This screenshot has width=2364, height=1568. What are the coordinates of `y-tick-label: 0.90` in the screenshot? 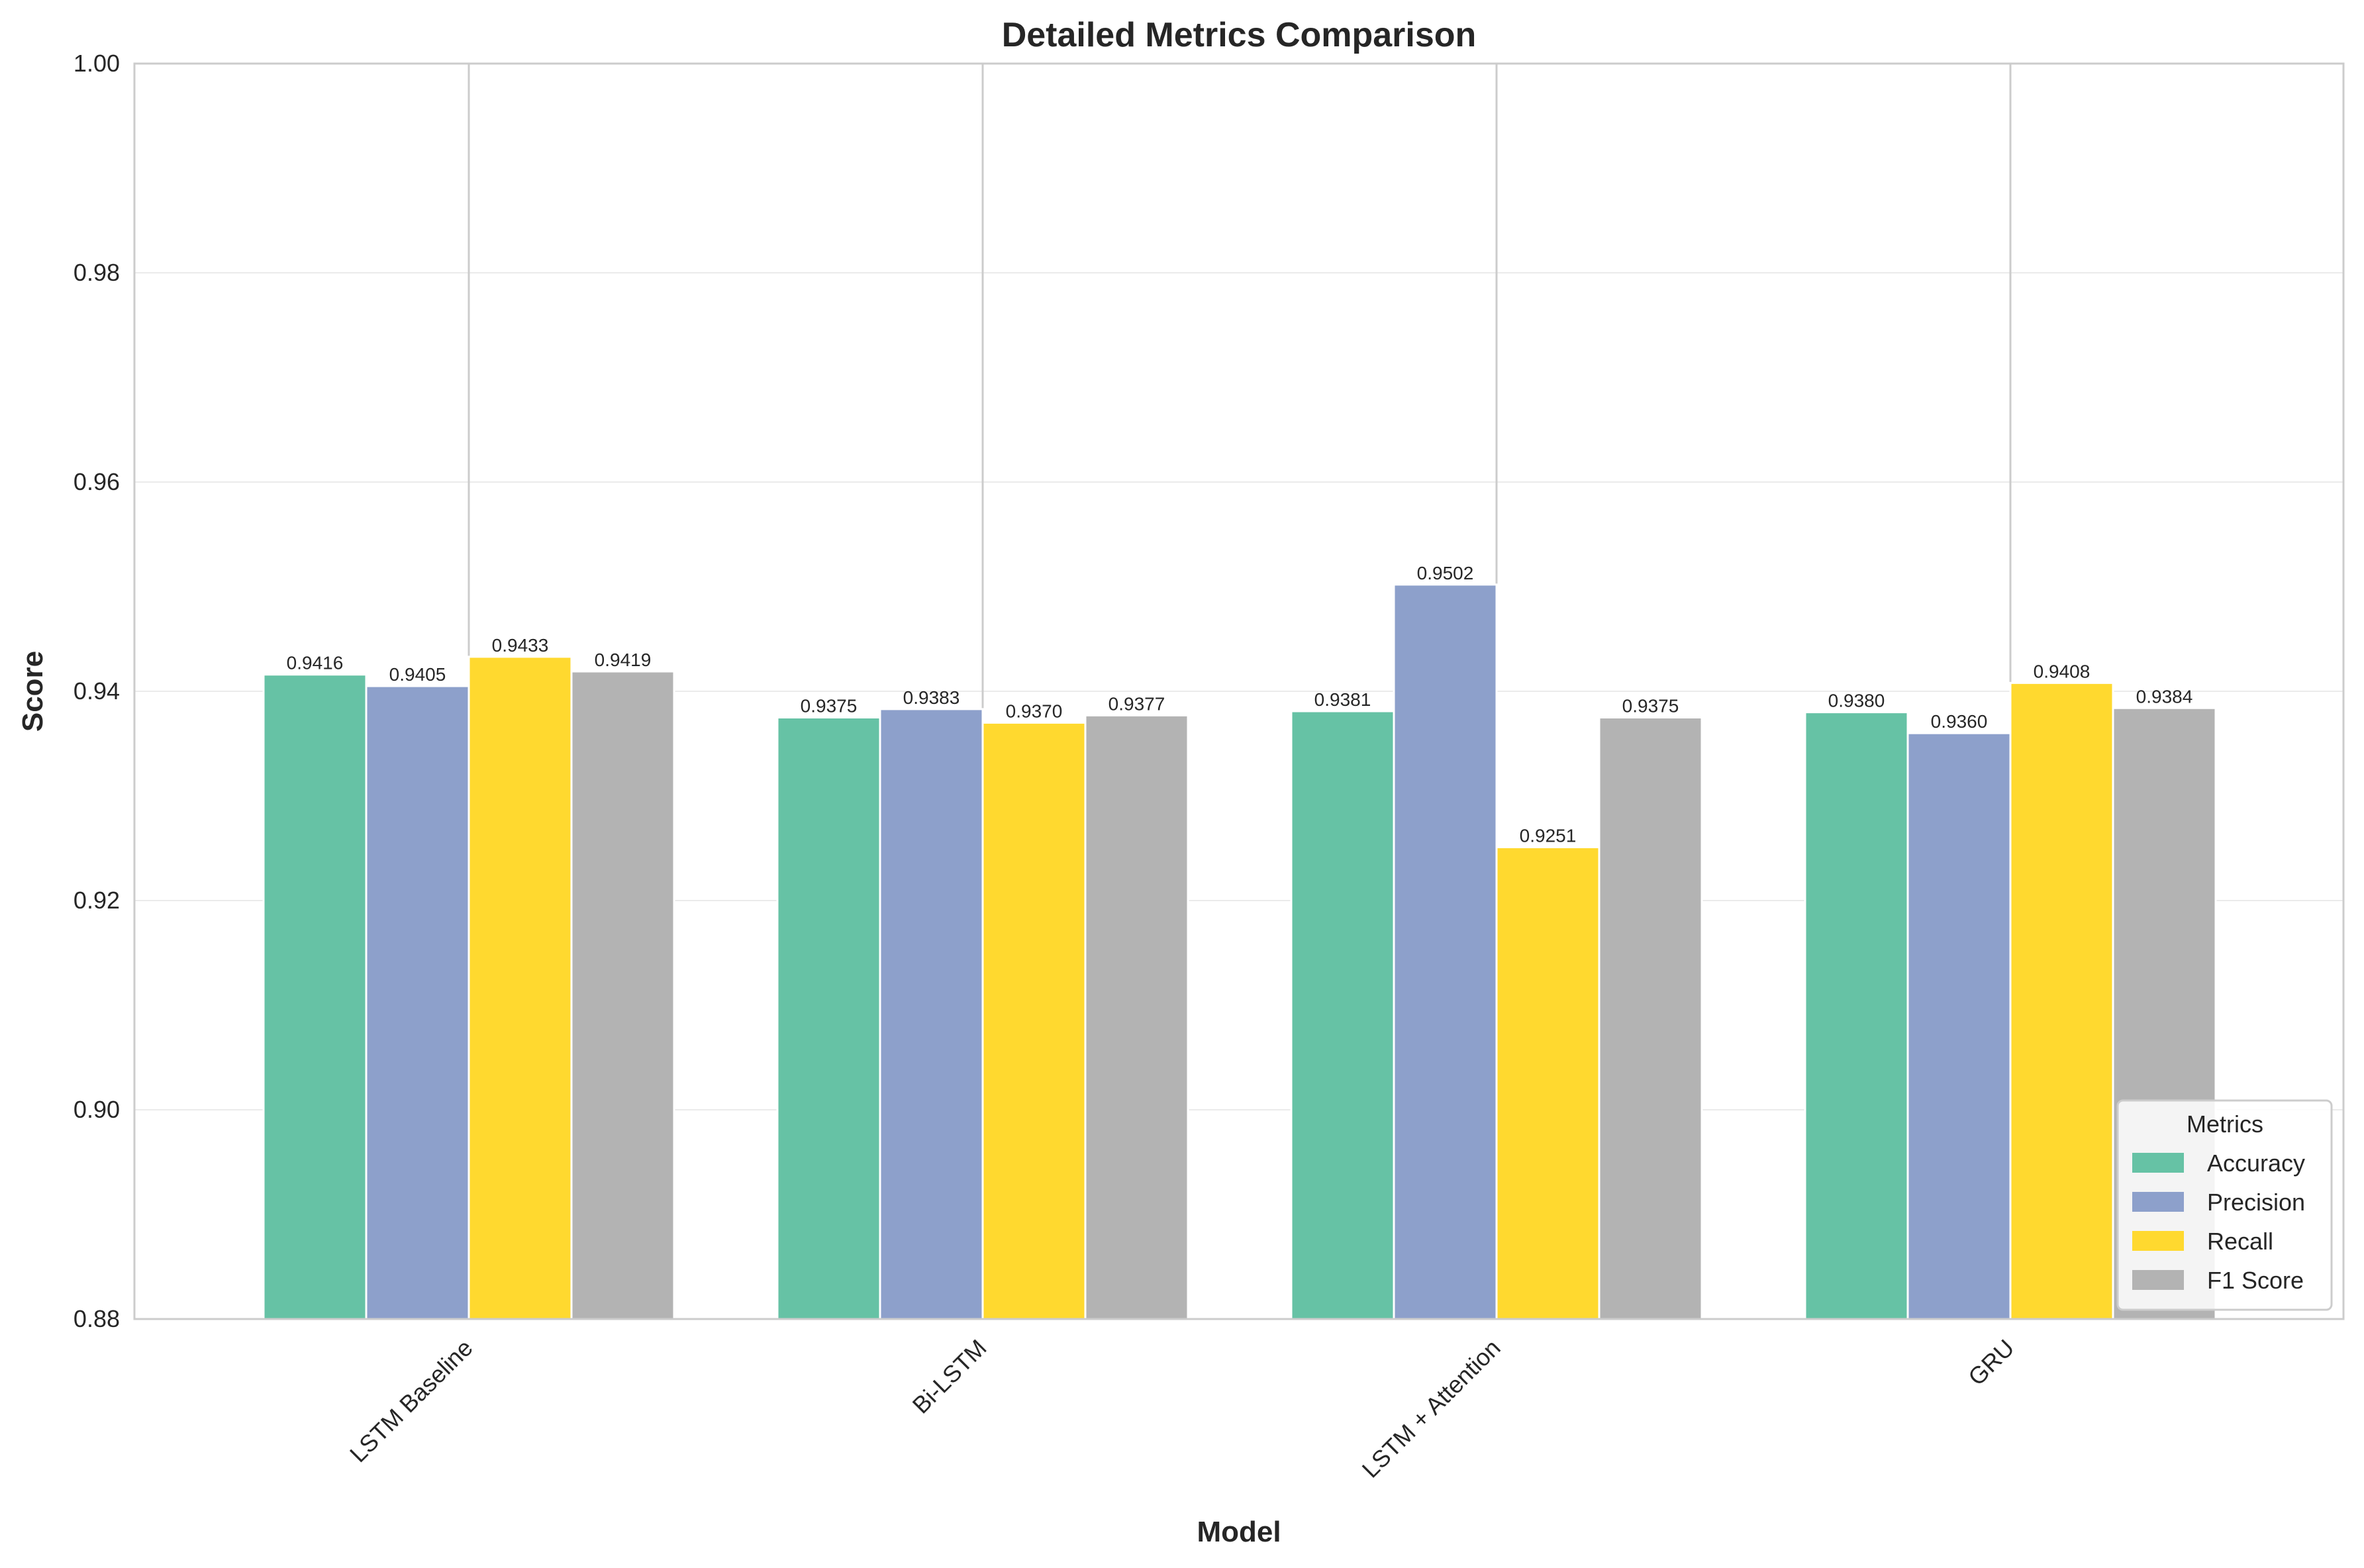 It's located at (97, 1109).